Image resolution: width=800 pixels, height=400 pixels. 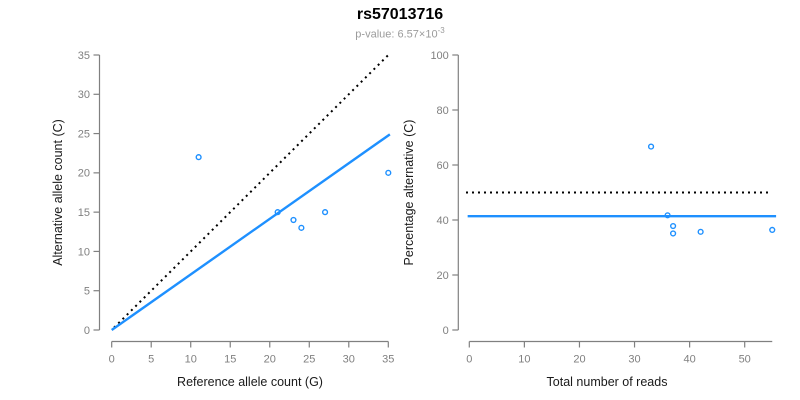 I want to click on x-axis-tick-label: 15, so click(x=230, y=360).